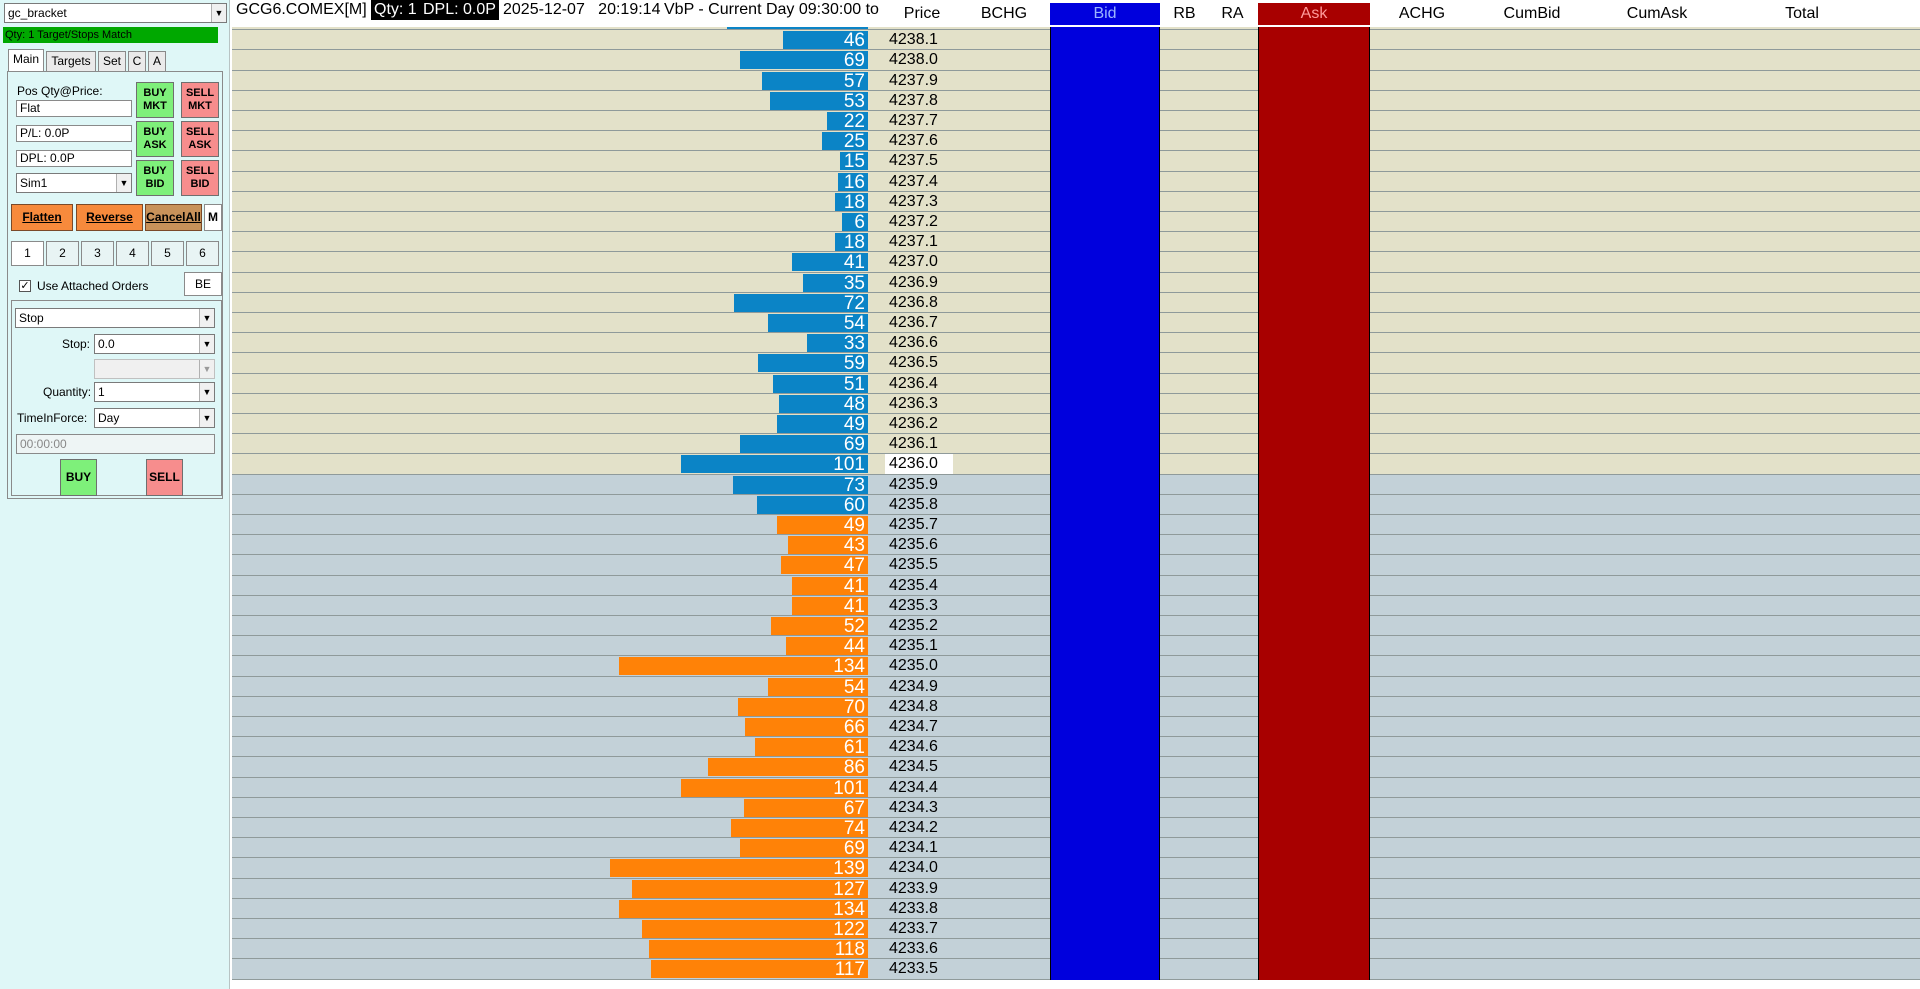  Describe the element at coordinates (78, 477) in the screenshot. I see `buy-button: BUY` at that location.